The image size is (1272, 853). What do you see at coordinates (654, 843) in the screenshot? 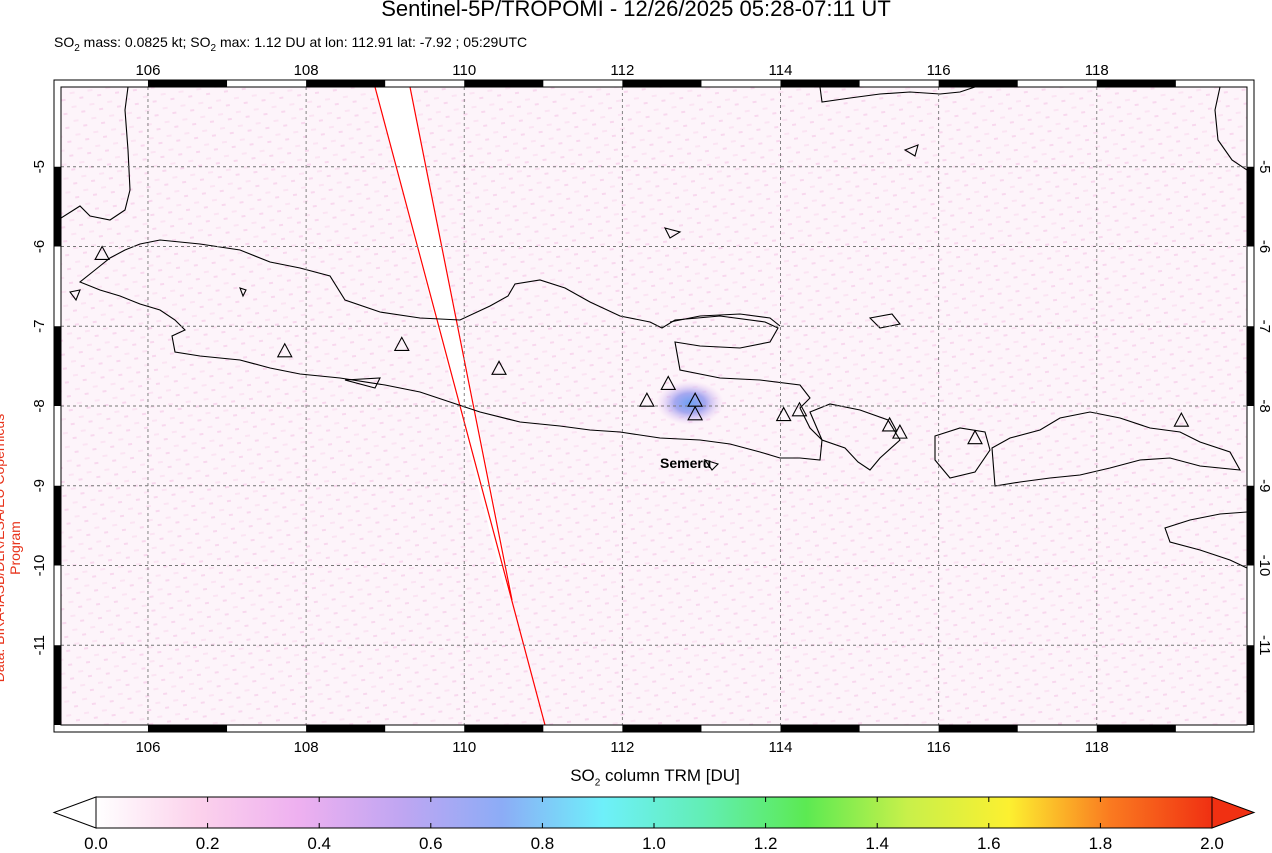
I see `colorbar-tick-label: 1.0` at bounding box center [654, 843].